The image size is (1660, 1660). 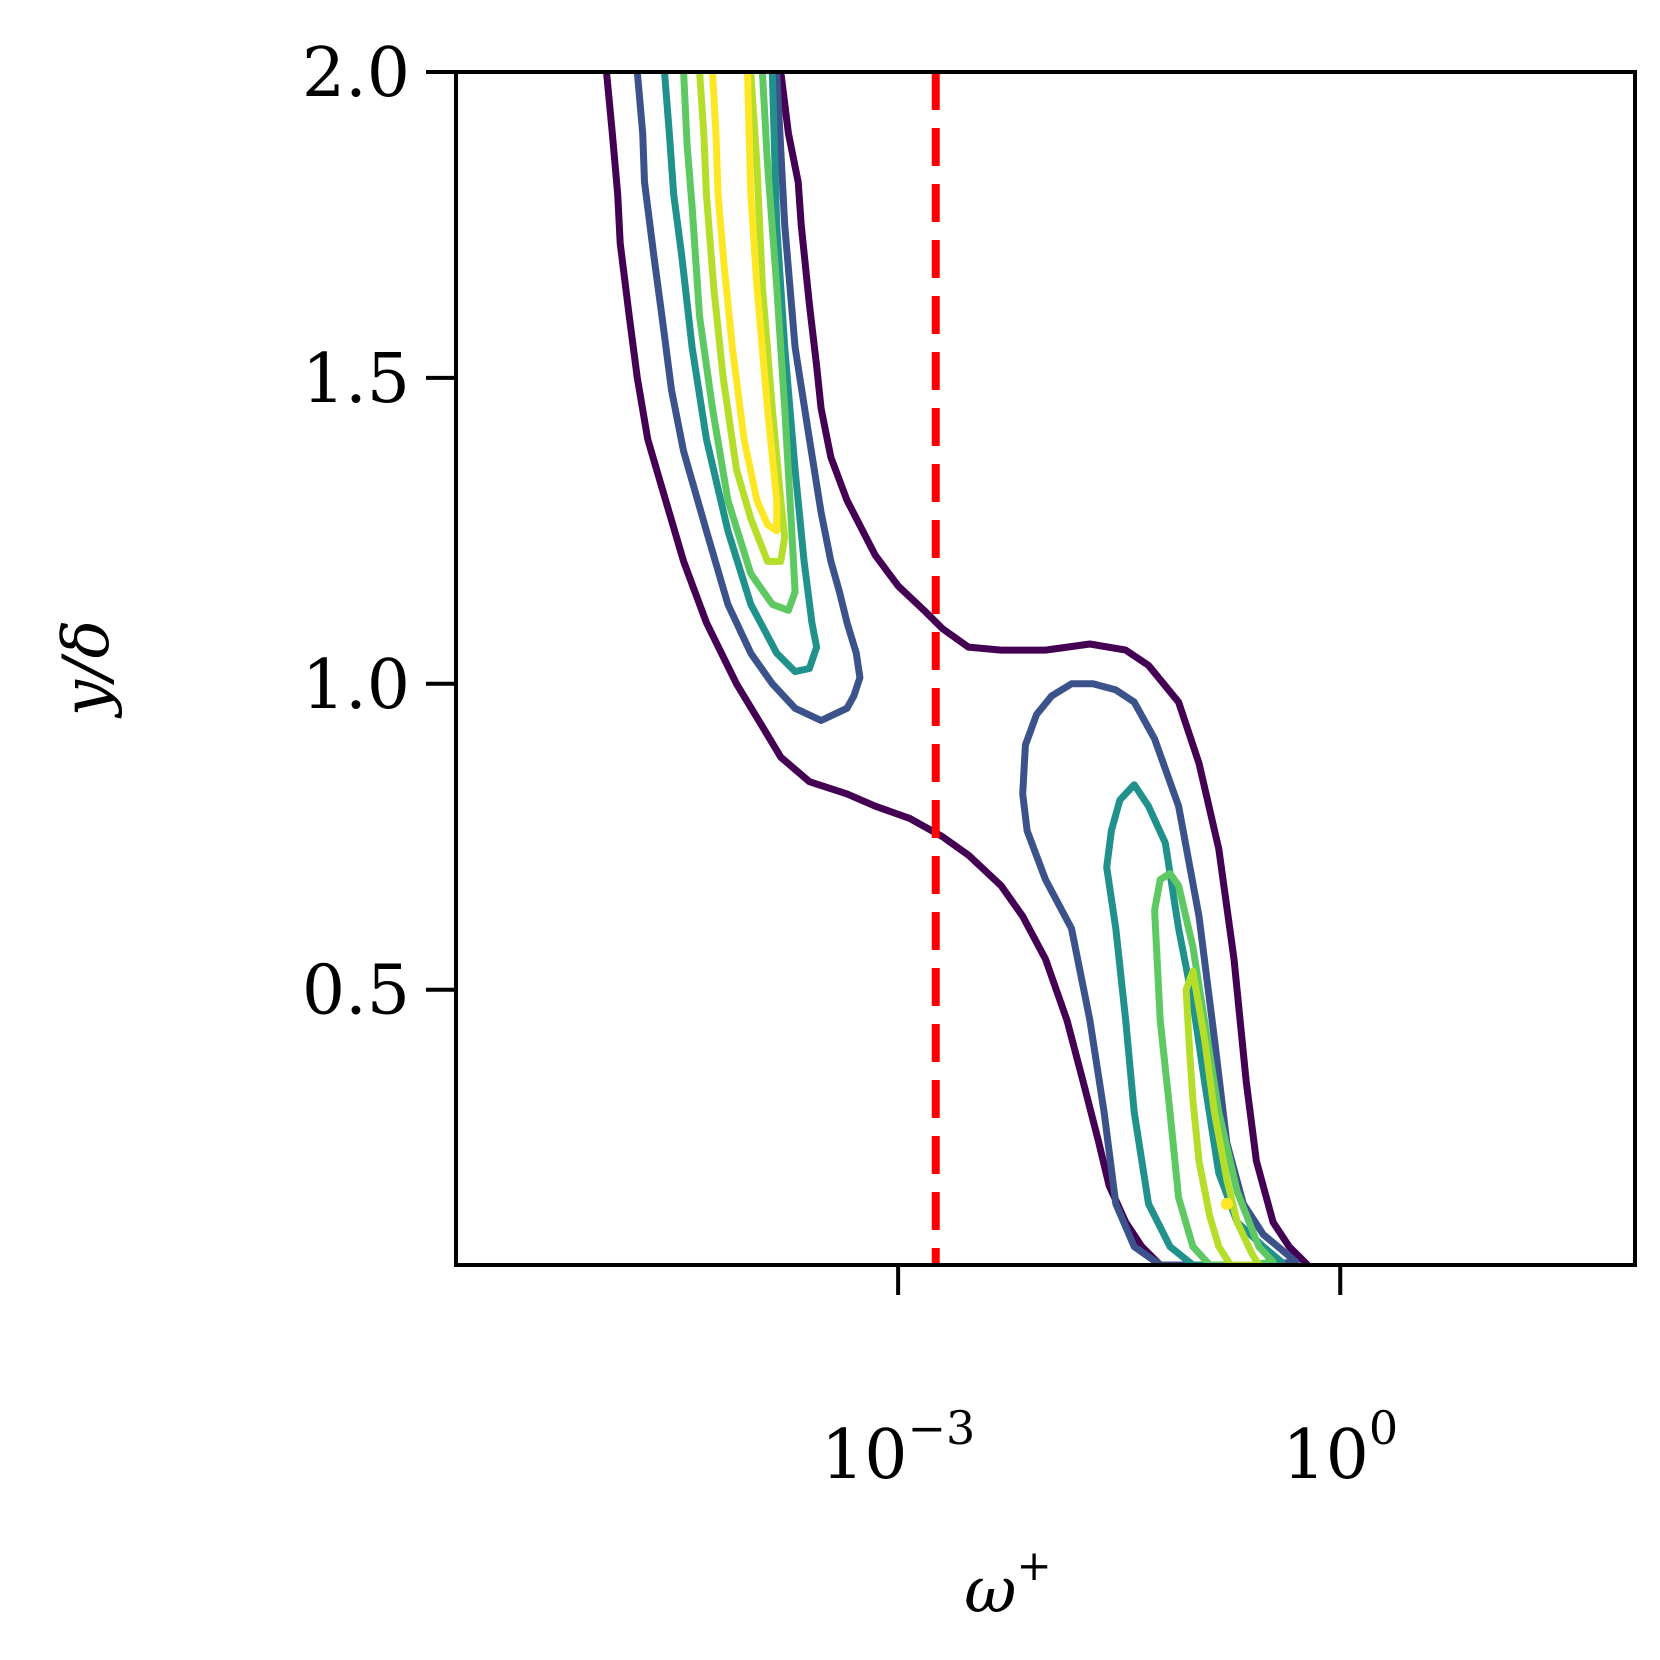 I want to click on x-axis-label: ω+, so click(x=1007, y=1584).